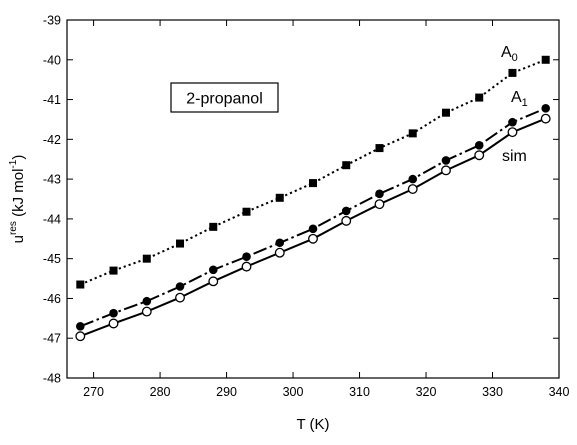 Image resolution: width=577 pixels, height=445 pixels. What do you see at coordinates (18, 195) in the screenshot?
I see `y-axis-label-rest: (kJ mol` at bounding box center [18, 195].